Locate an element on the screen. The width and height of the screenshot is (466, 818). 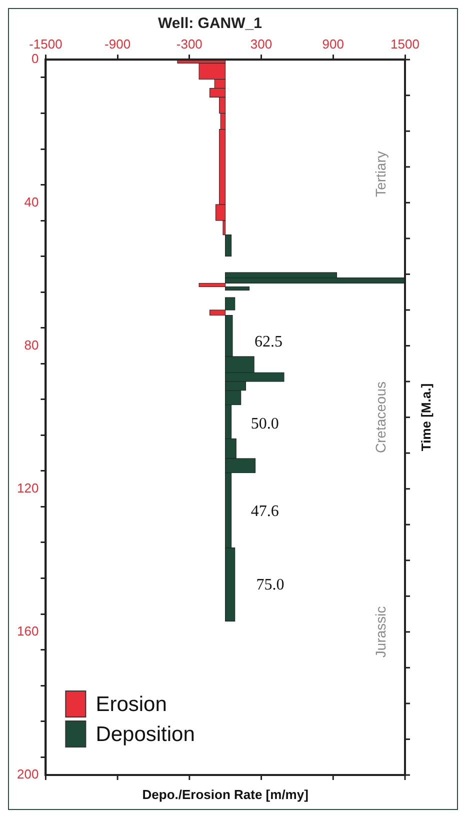
legend-label: Erosion is located at coordinates (131, 704).